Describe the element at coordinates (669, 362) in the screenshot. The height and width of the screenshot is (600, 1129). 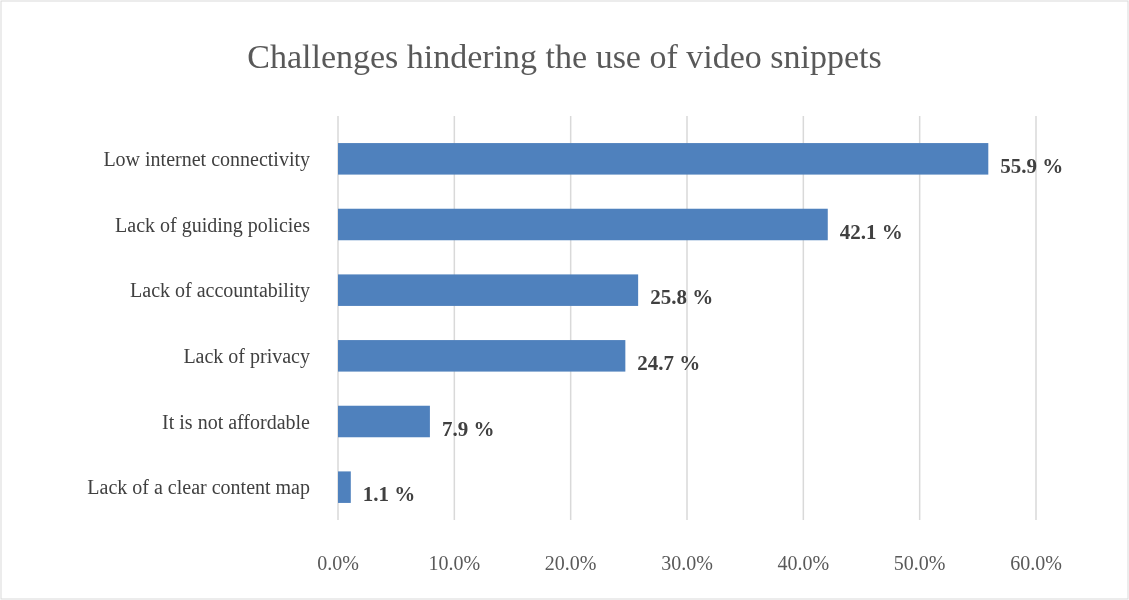
I see `data-label: 24.7 %` at that location.